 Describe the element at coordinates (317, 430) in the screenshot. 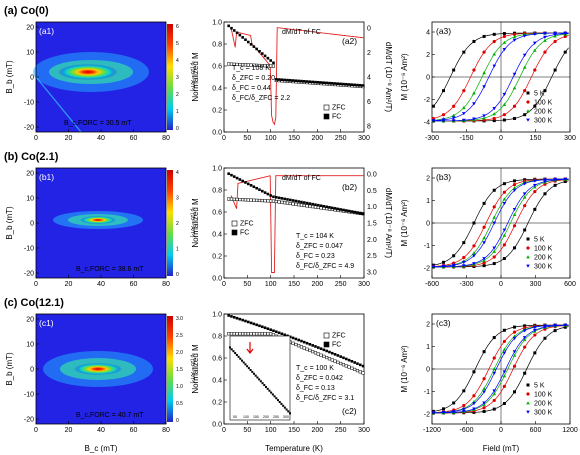

I see `x-tick-label: 200` at that location.